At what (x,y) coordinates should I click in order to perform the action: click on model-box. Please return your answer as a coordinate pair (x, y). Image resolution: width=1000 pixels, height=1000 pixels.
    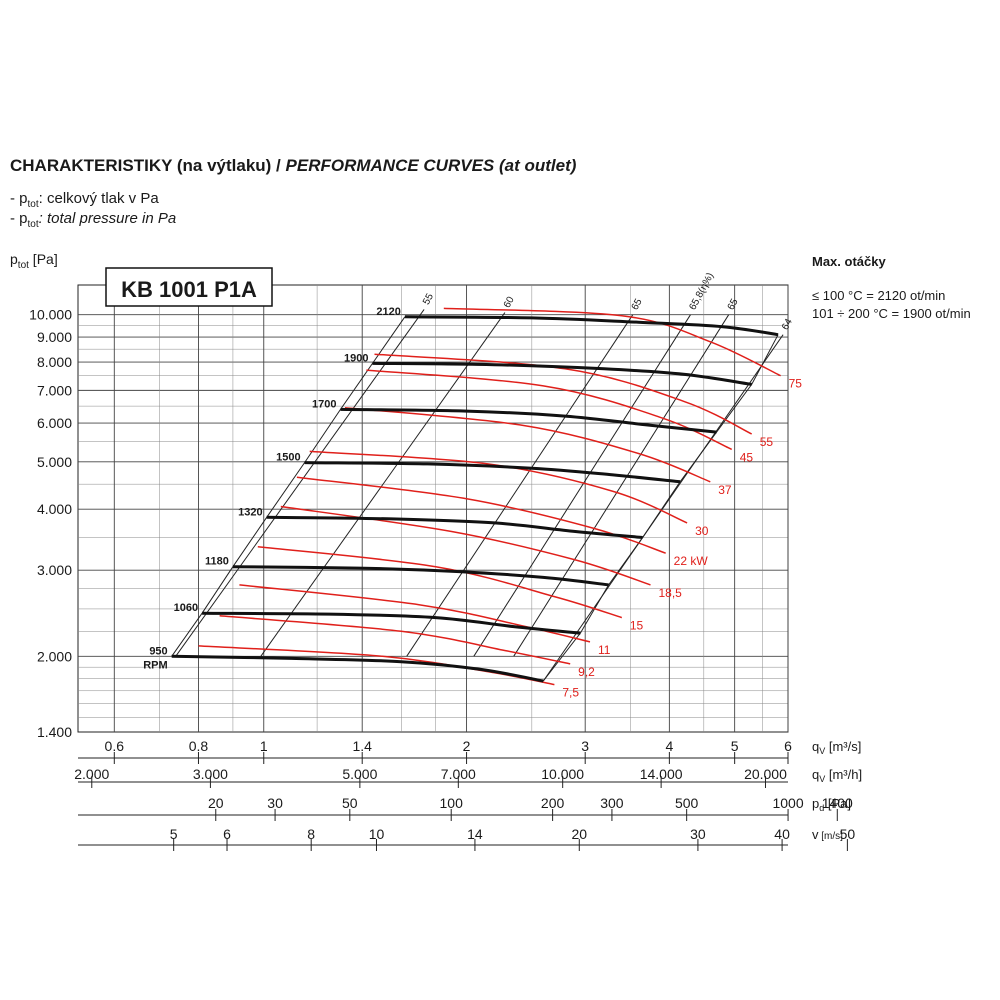
    Looking at the image, I should click on (189, 287).